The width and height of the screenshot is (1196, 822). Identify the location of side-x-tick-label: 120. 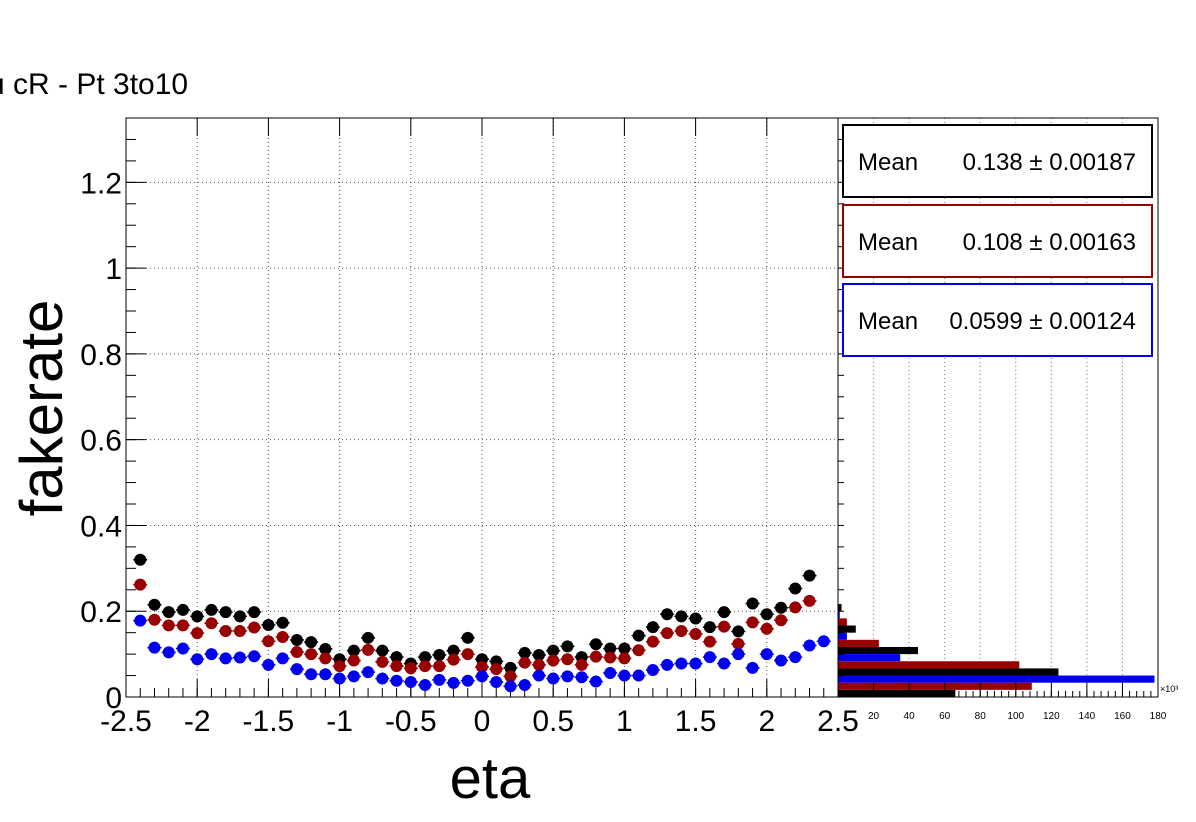
(1051, 716).